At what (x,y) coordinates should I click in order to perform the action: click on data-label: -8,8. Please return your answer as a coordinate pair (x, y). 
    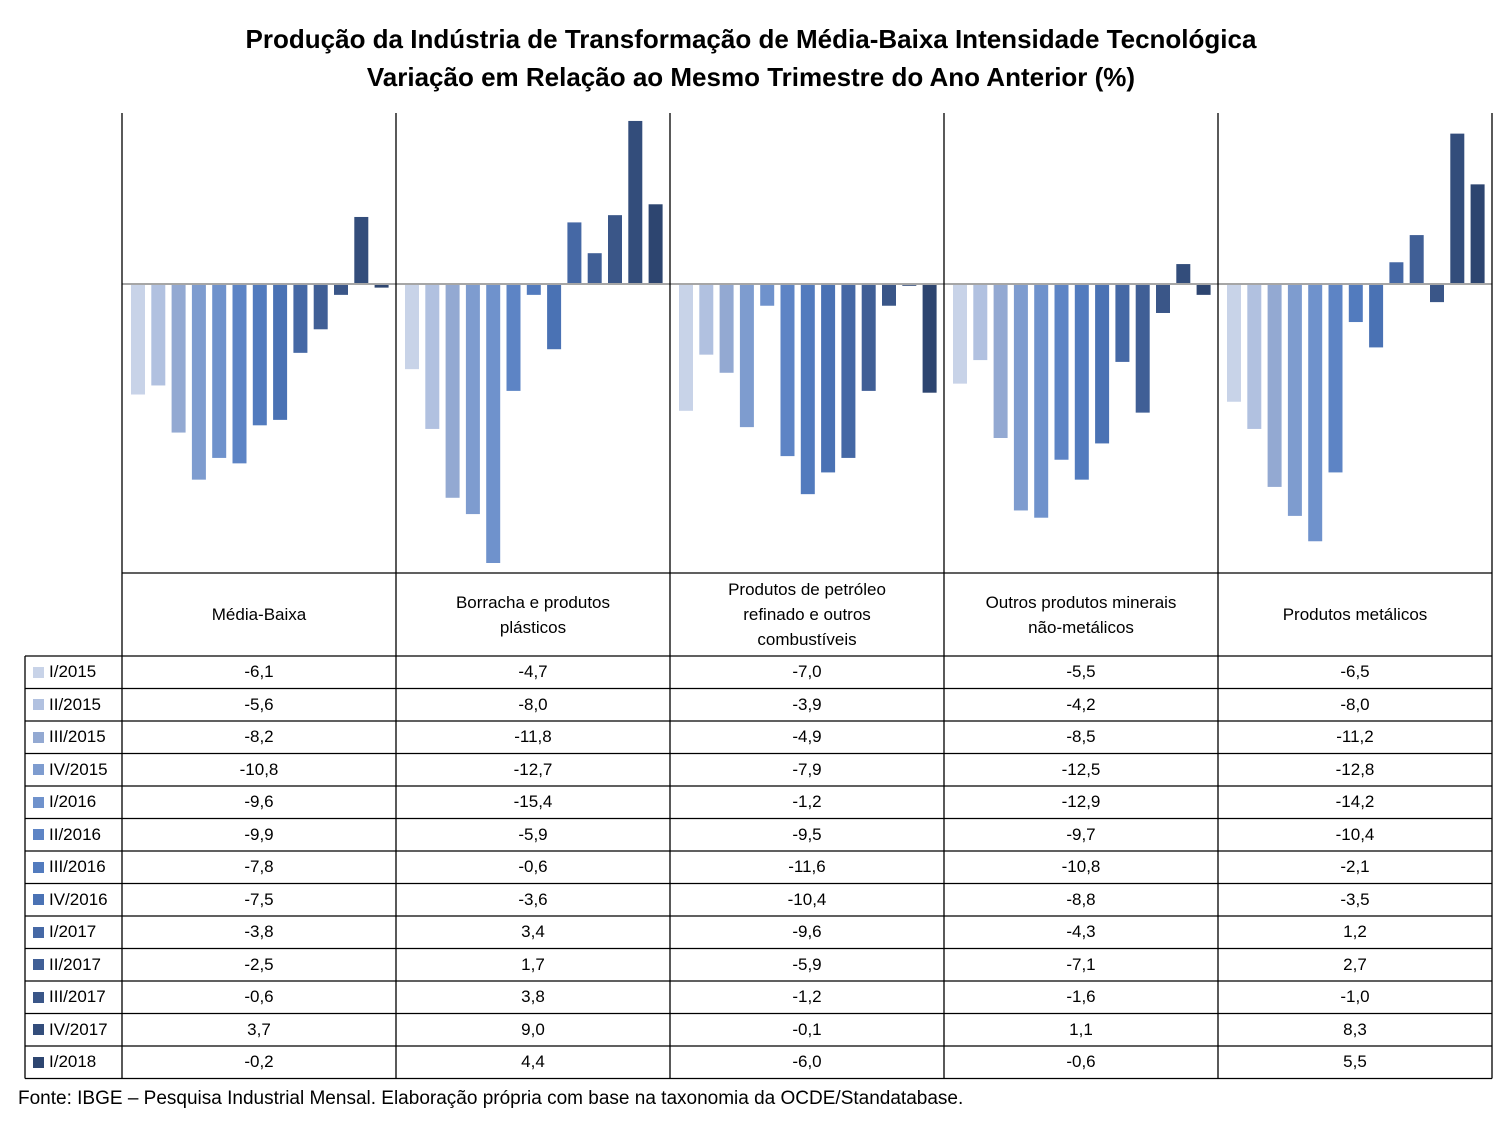
    Looking at the image, I should click on (1081, 899).